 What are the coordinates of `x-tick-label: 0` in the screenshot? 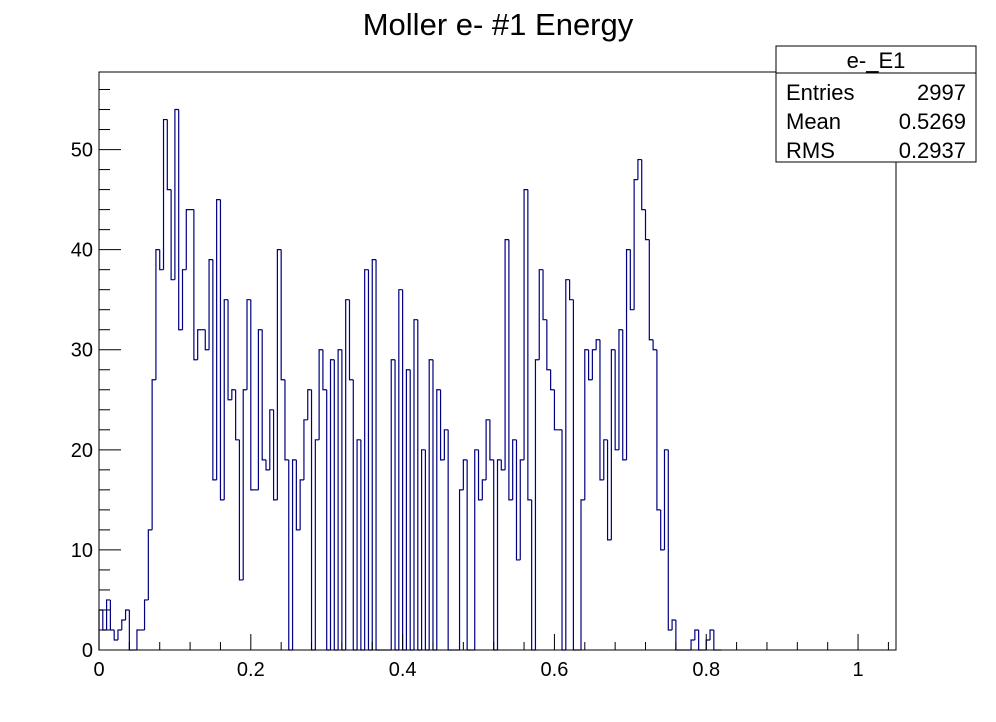 It's located at (98, 670).